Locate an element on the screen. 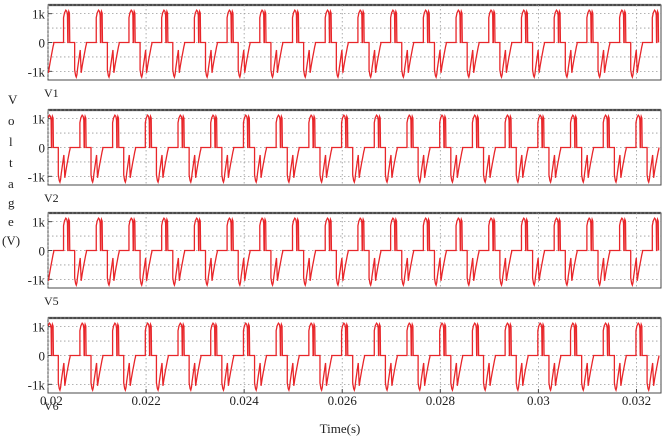  x-tick-label: 0.024 is located at coordinates (245, 400).